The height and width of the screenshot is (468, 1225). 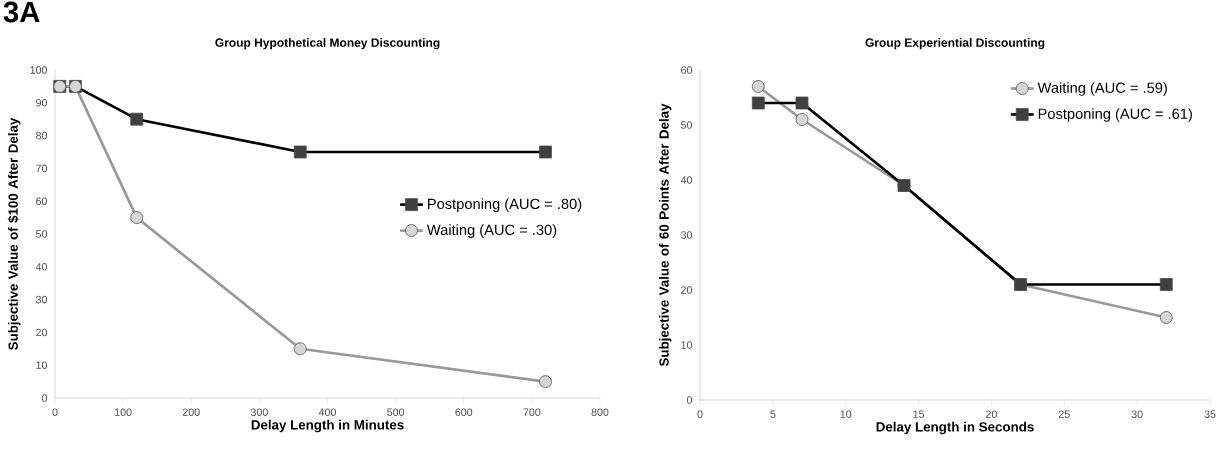 I want to click on x-tick-label: 300, so click(x=259, y=412).